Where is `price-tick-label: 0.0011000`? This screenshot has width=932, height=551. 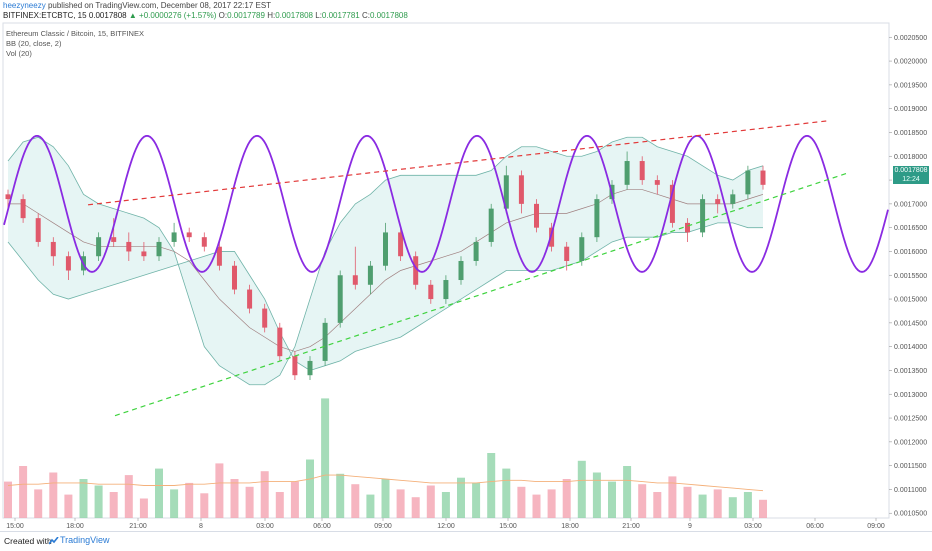
price-tick-label: 0.0011000 is located at coordinates (910, 490).